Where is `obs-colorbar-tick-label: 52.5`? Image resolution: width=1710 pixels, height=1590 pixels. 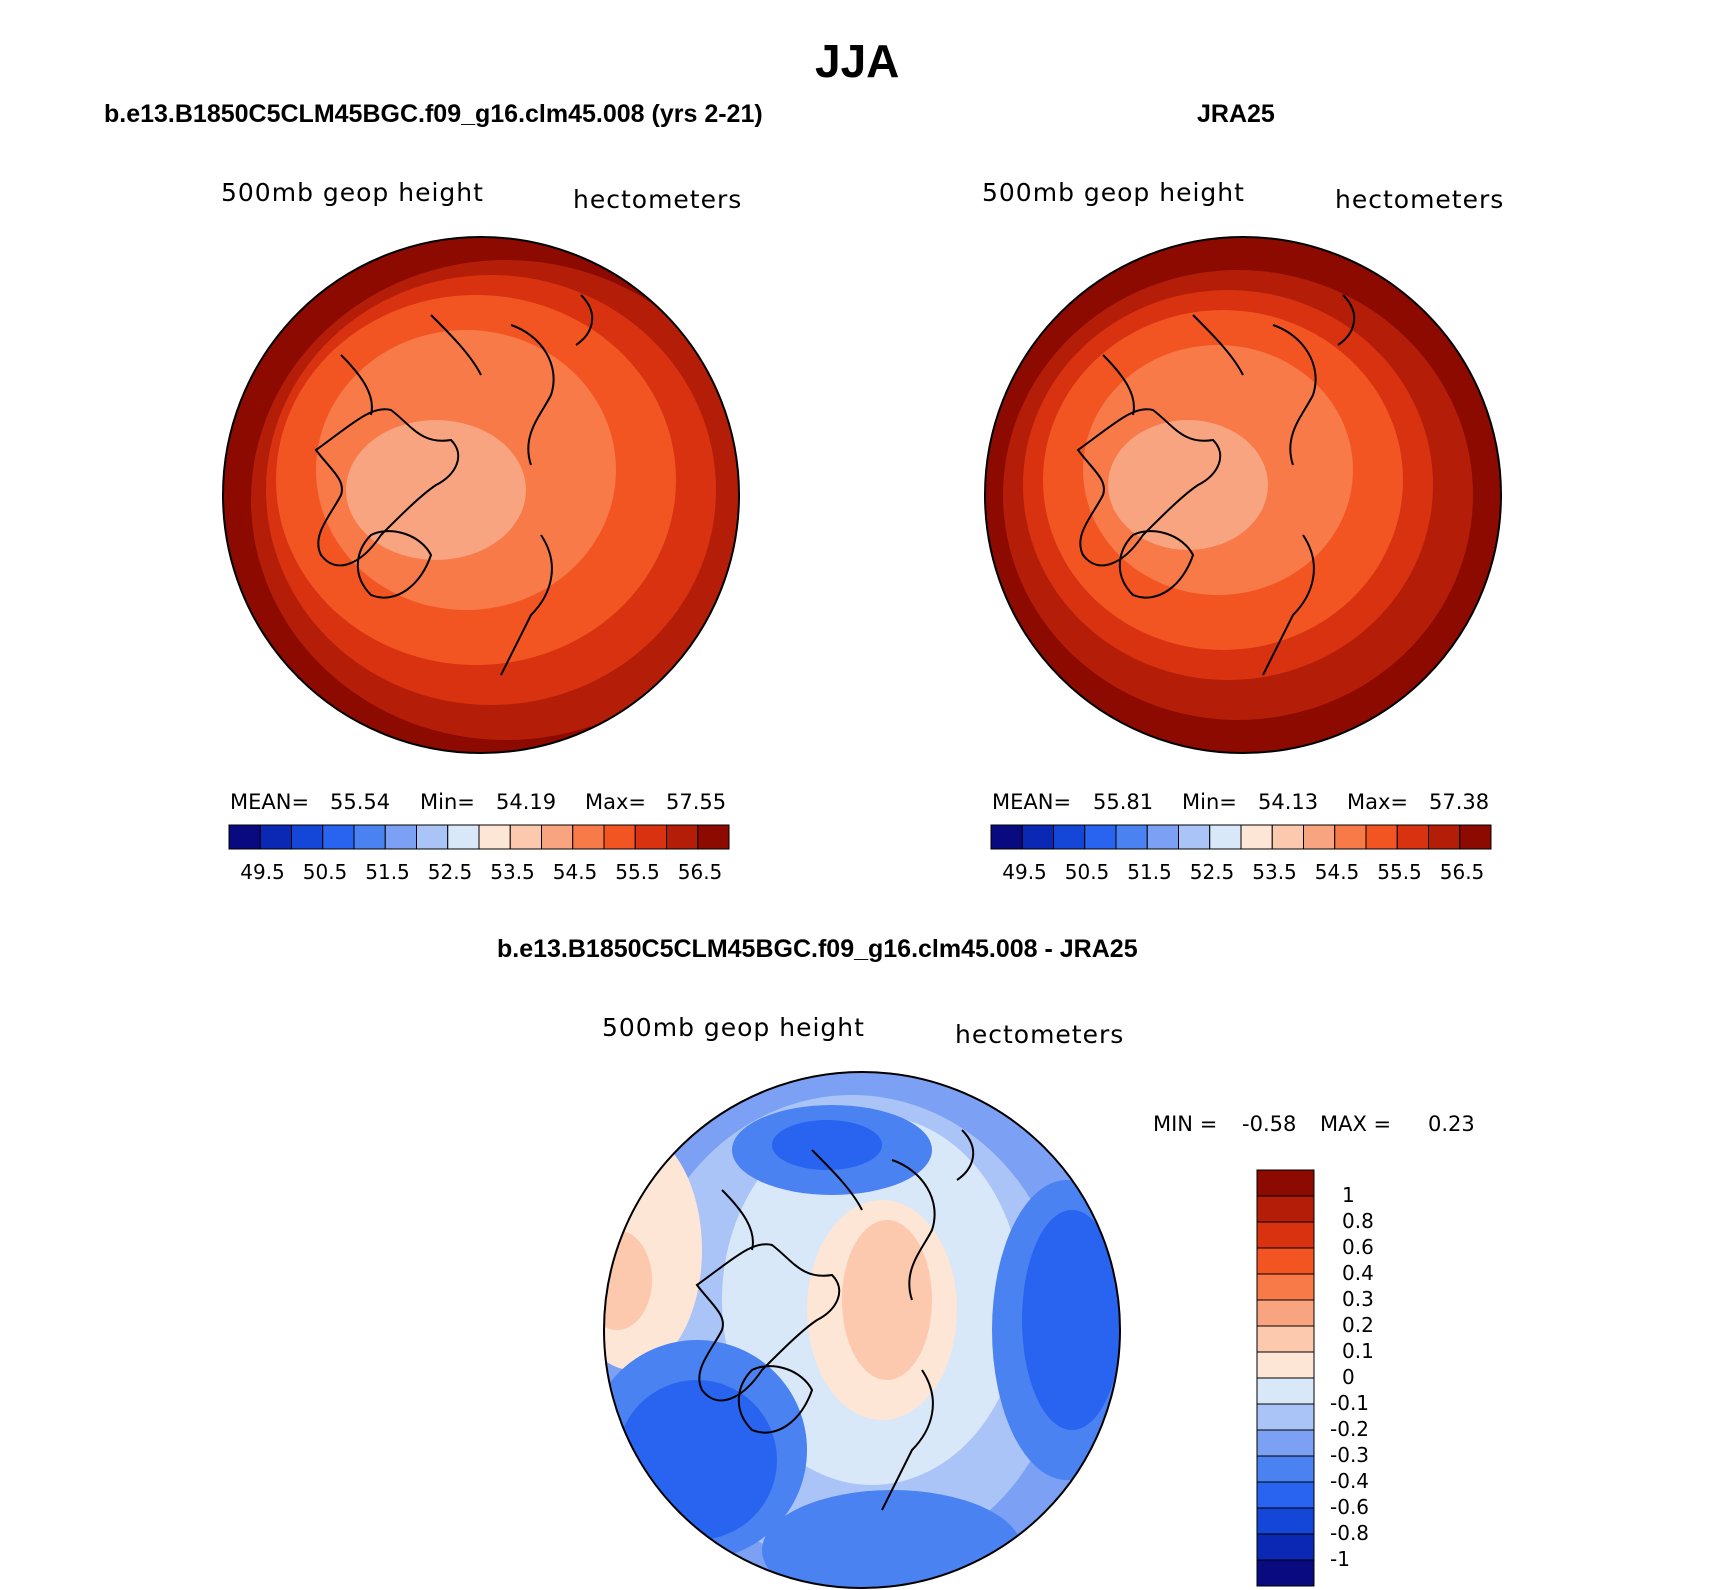 obs-colorbar-tick-label: 52.5 is located at coordinates (1212, 872).